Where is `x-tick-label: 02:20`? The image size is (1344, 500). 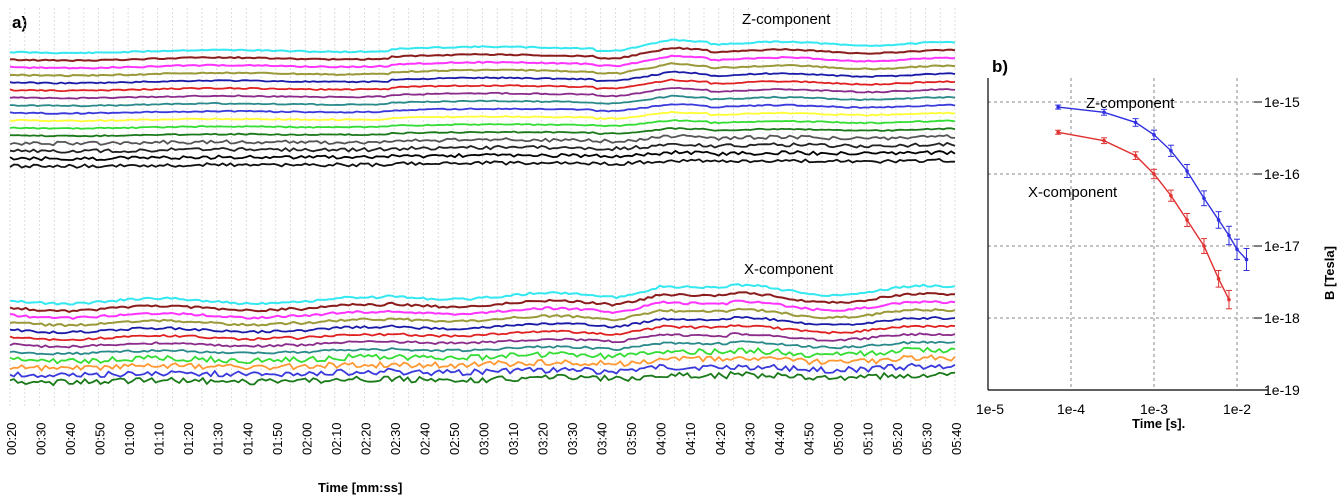 x-tick-label: 02:20 is located at coordinates (365, 438).